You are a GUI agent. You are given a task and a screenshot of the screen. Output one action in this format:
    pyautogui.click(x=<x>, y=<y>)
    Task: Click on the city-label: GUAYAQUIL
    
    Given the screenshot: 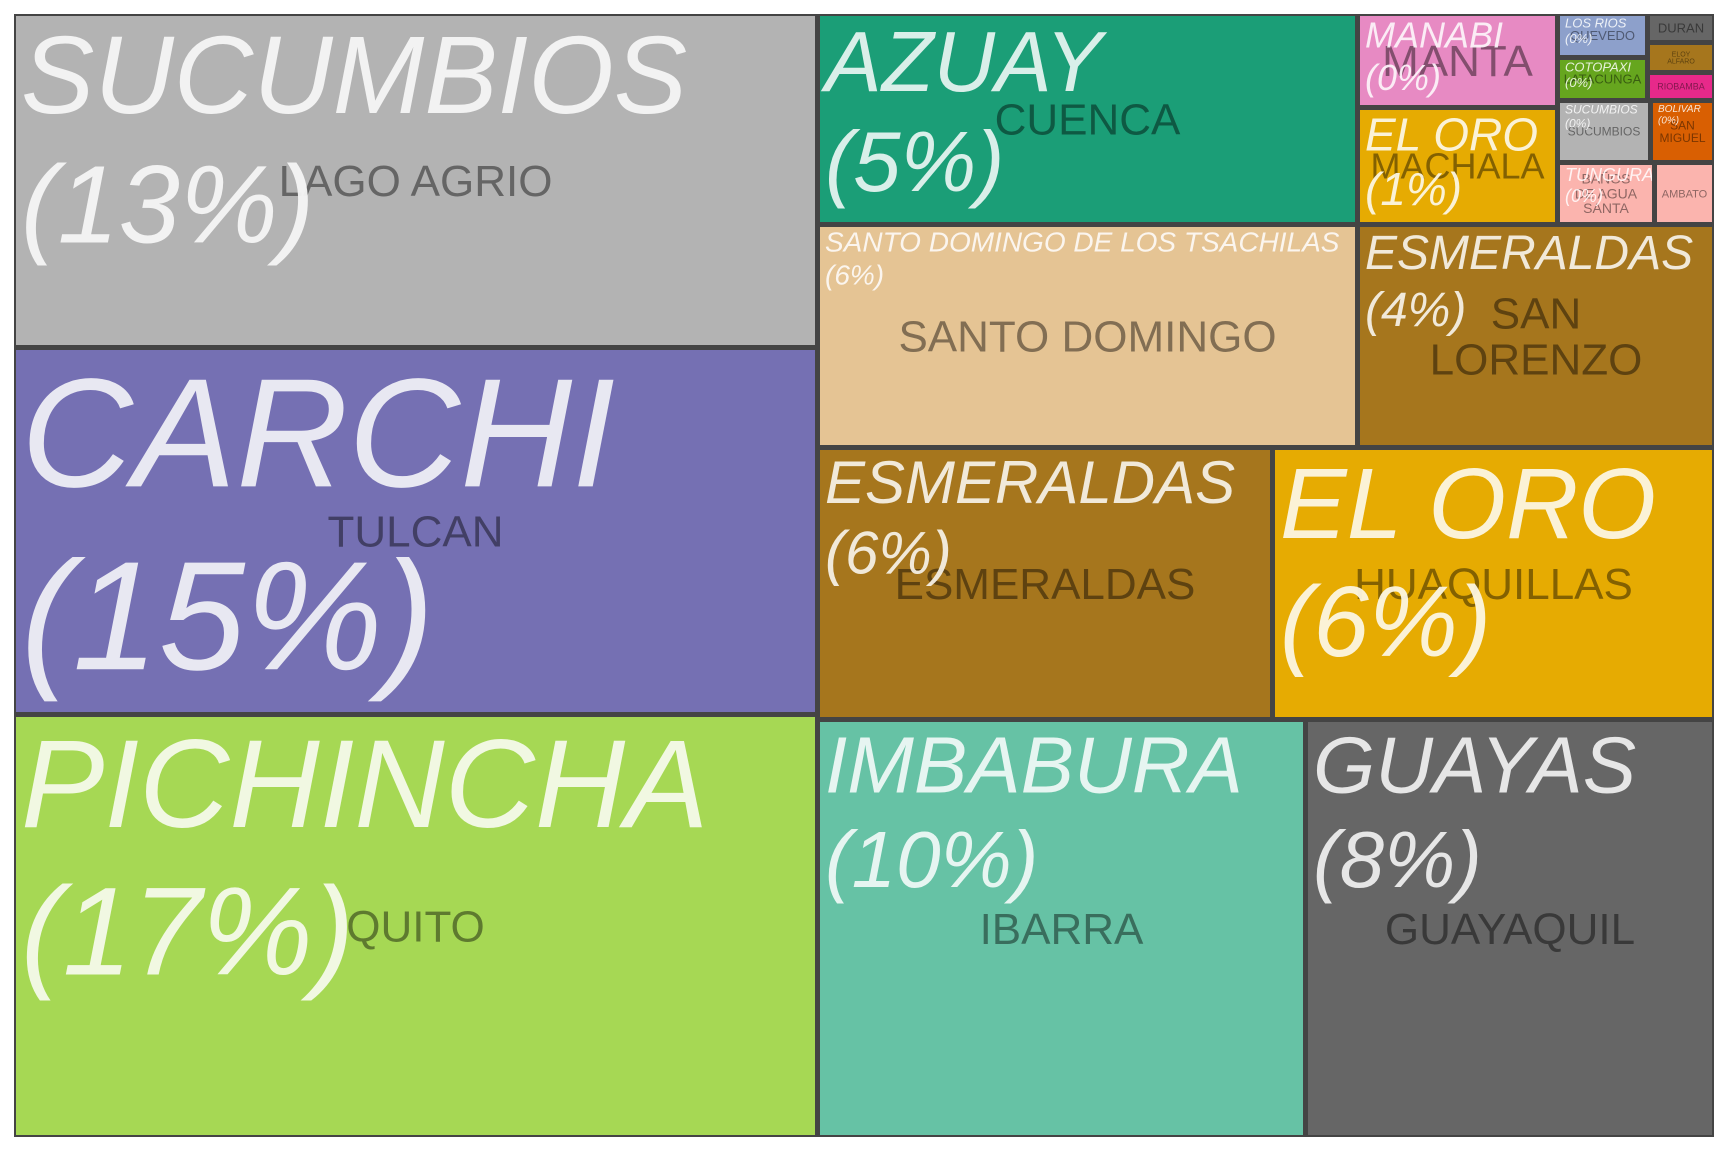 What is the action you would take?
    pyautogui.click(x=1510, y=929)
    